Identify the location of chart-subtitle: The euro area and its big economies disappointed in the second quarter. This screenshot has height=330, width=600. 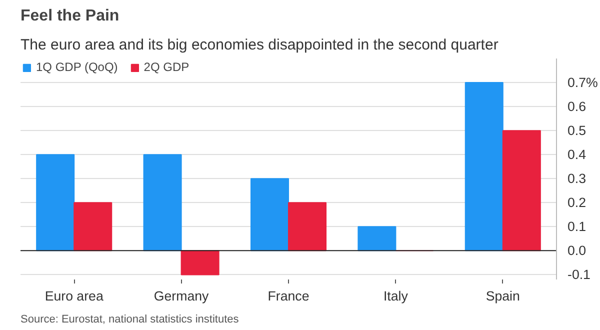
(259, 45).